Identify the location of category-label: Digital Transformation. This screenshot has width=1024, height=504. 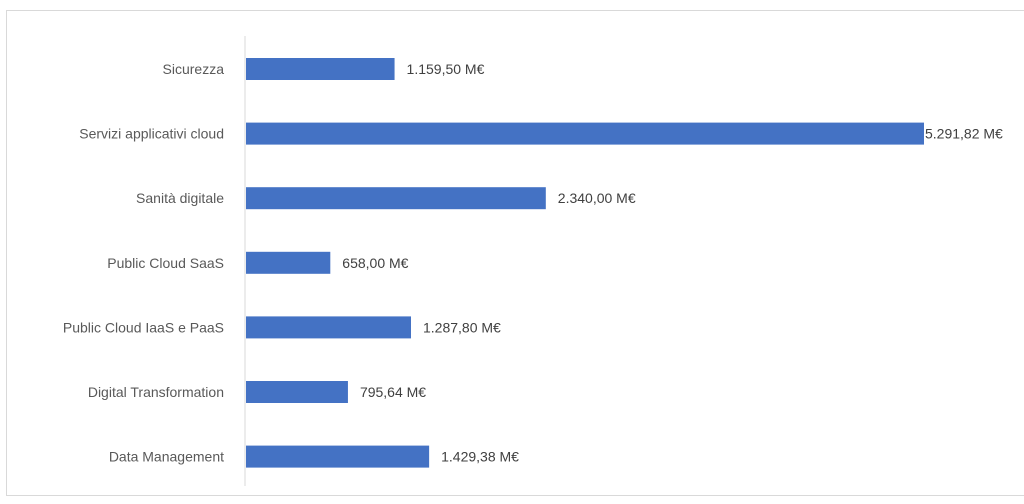
(156, 392).